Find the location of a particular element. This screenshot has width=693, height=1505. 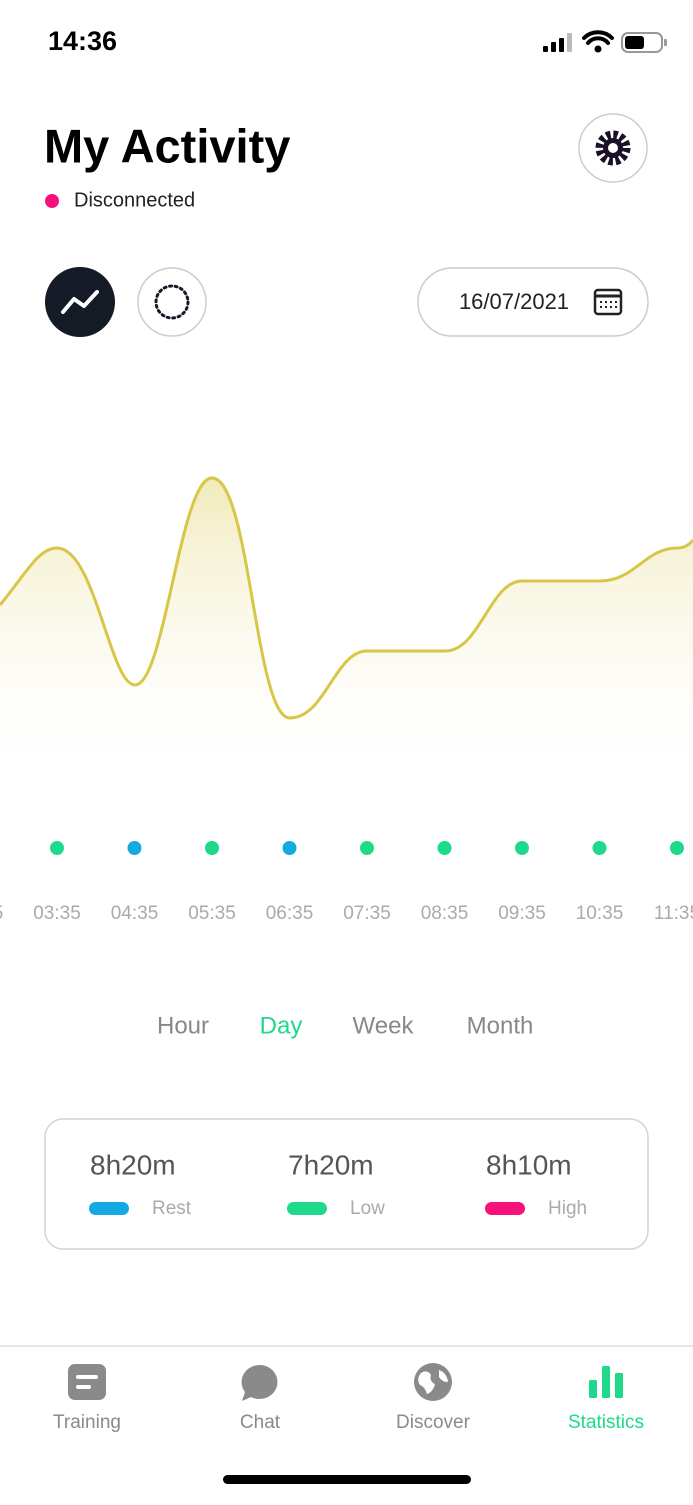

circle-view-button is located at coordinates (172, 302).